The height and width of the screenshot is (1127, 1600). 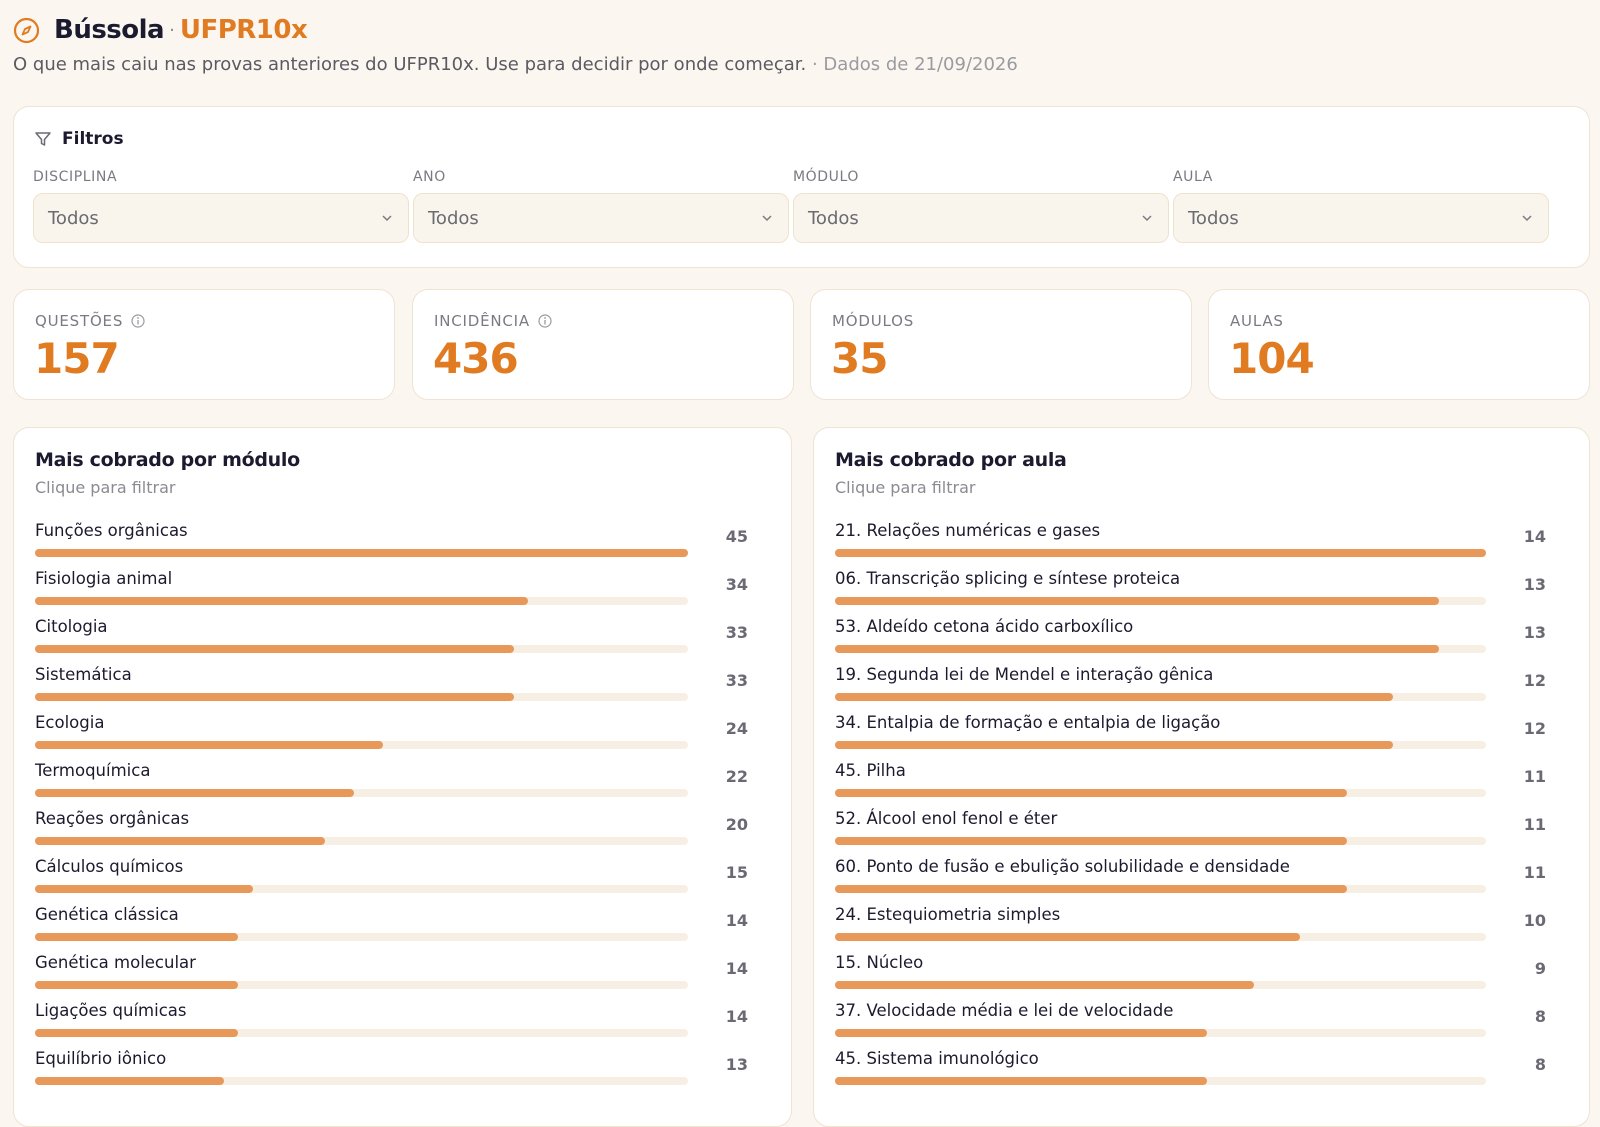 I want to click on filter-aula: Aula Todos, so click(x=1361, y=206).